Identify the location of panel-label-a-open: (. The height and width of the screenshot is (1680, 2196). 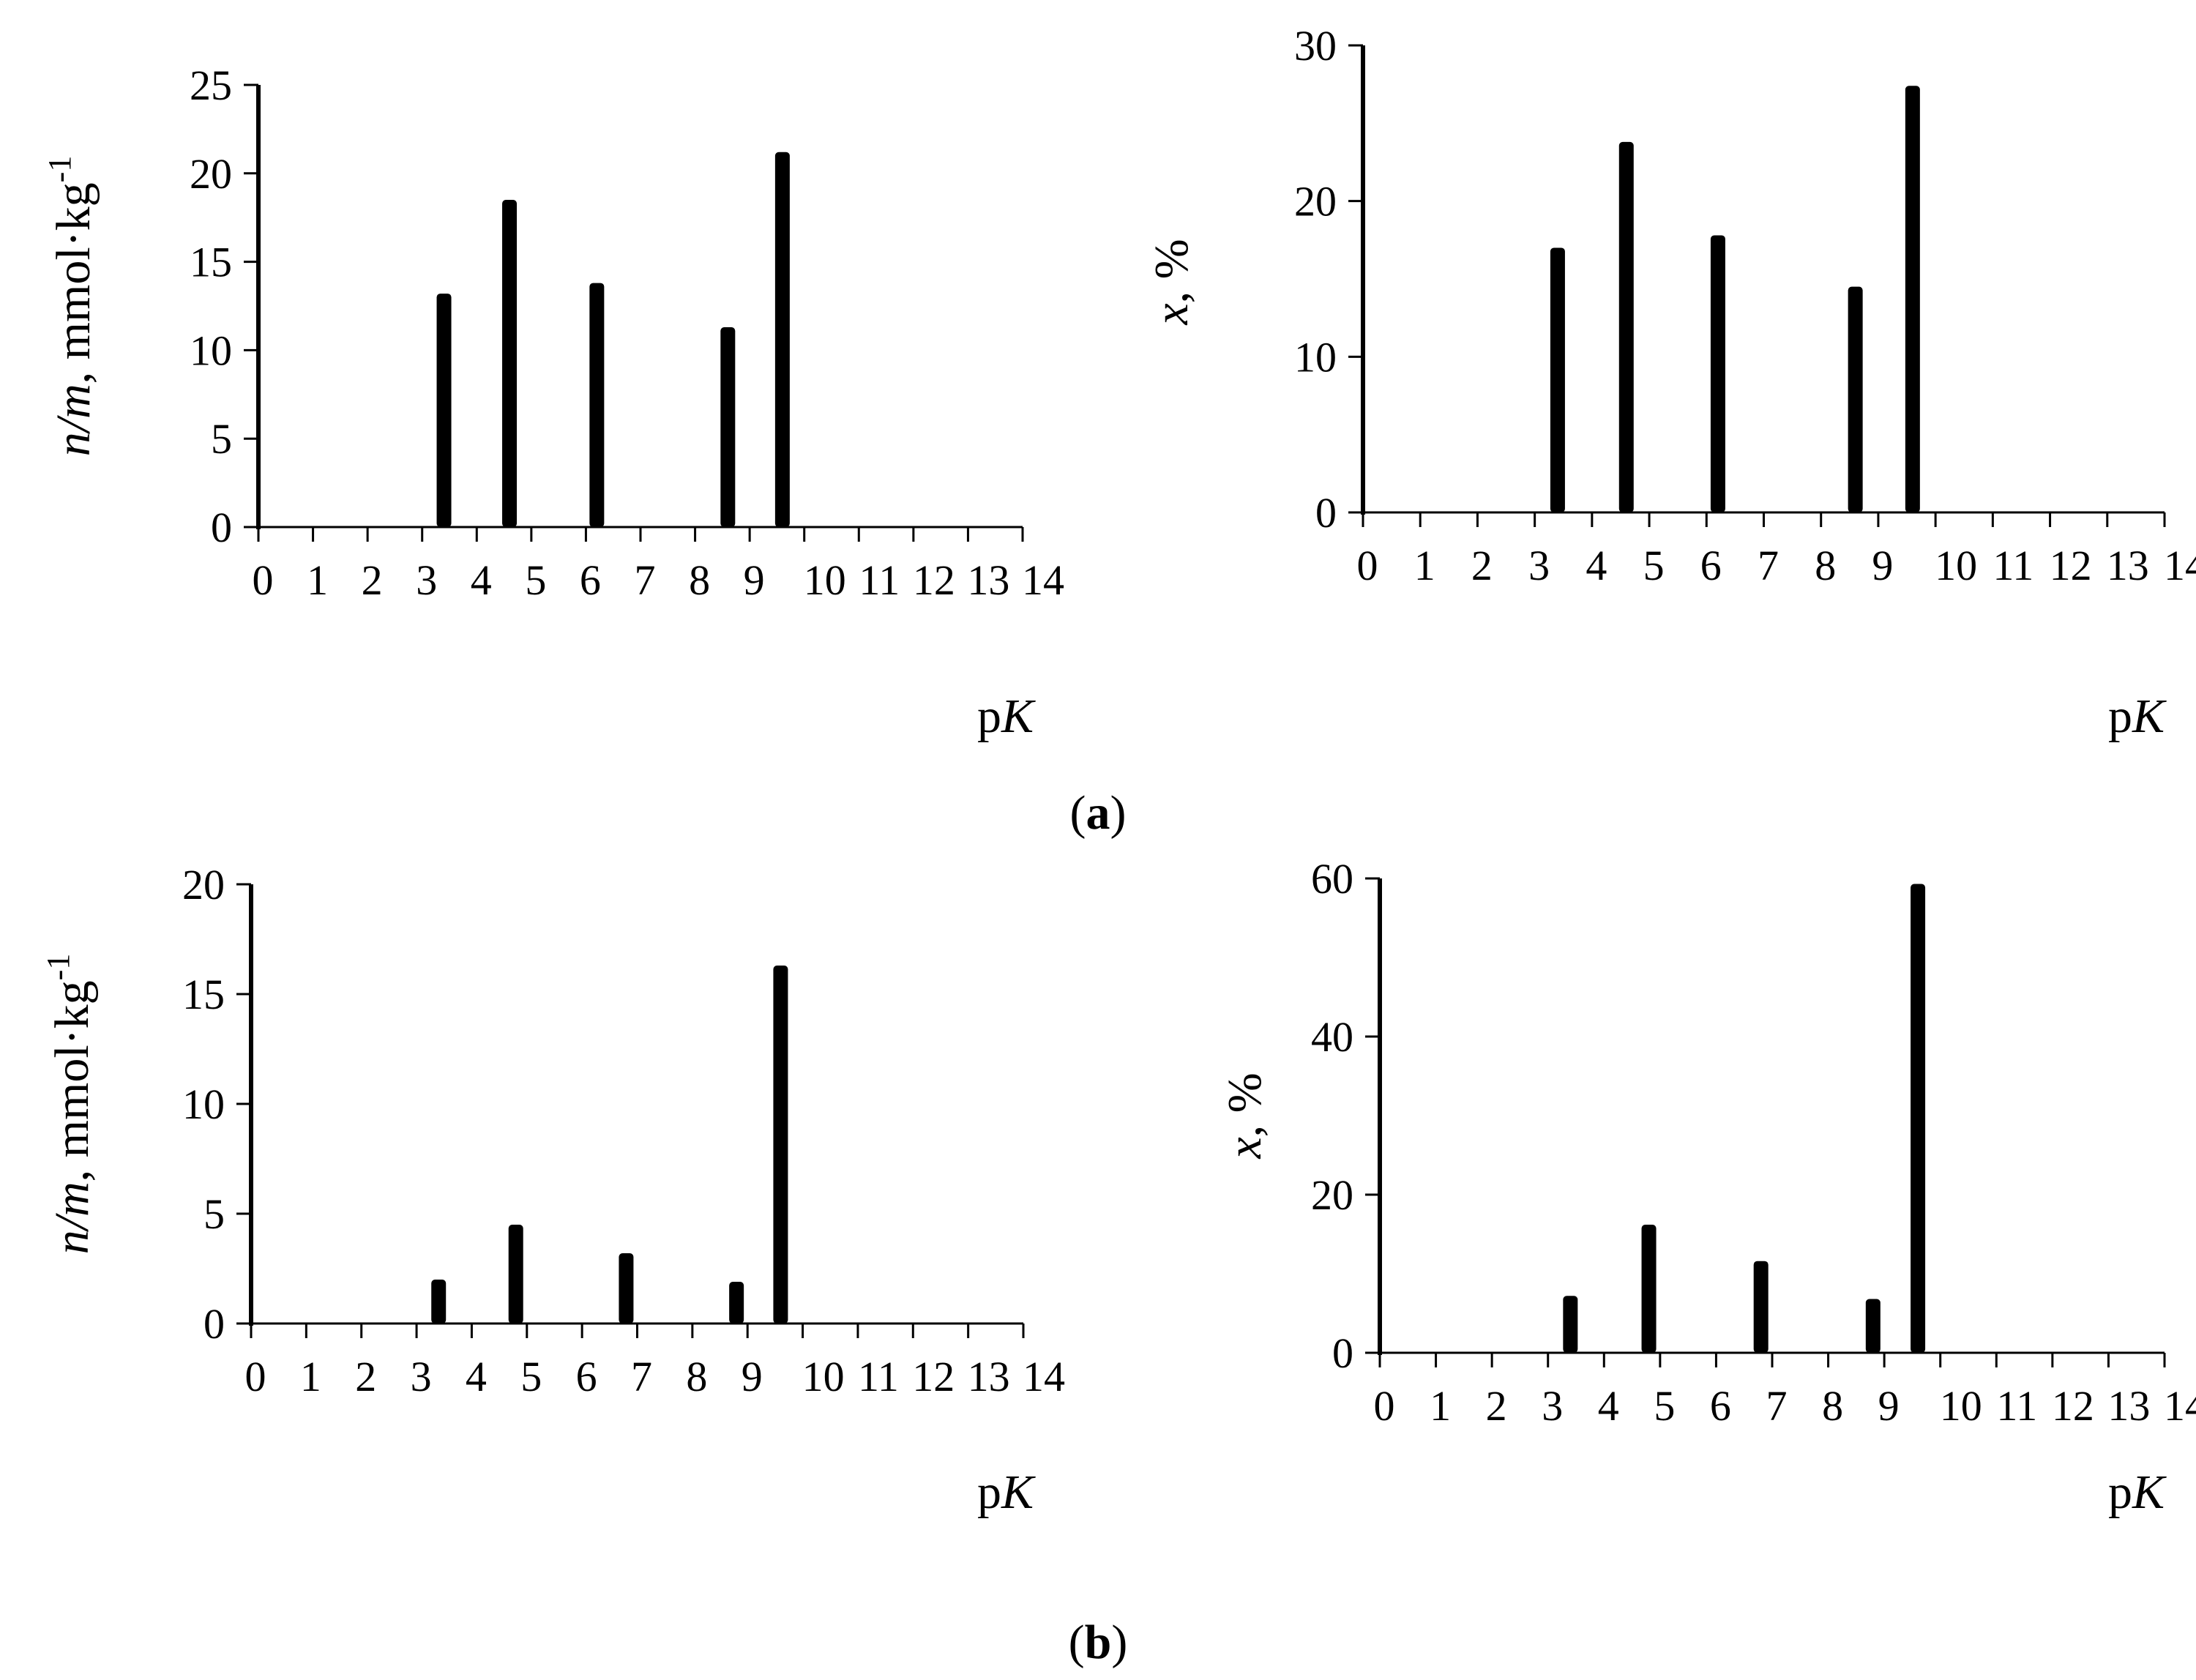
(1078, 813).